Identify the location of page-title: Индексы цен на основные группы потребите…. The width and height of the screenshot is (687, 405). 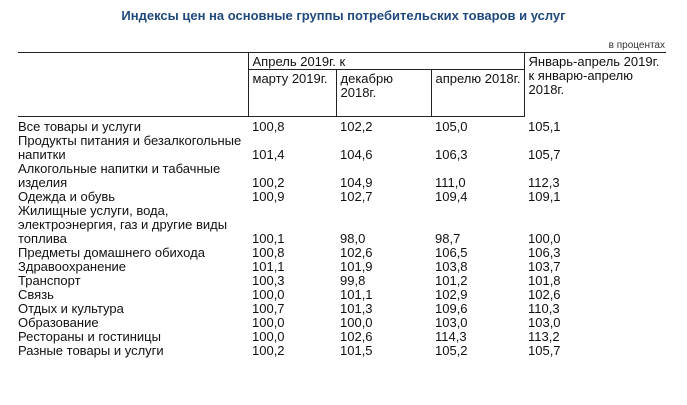
(343, 15).